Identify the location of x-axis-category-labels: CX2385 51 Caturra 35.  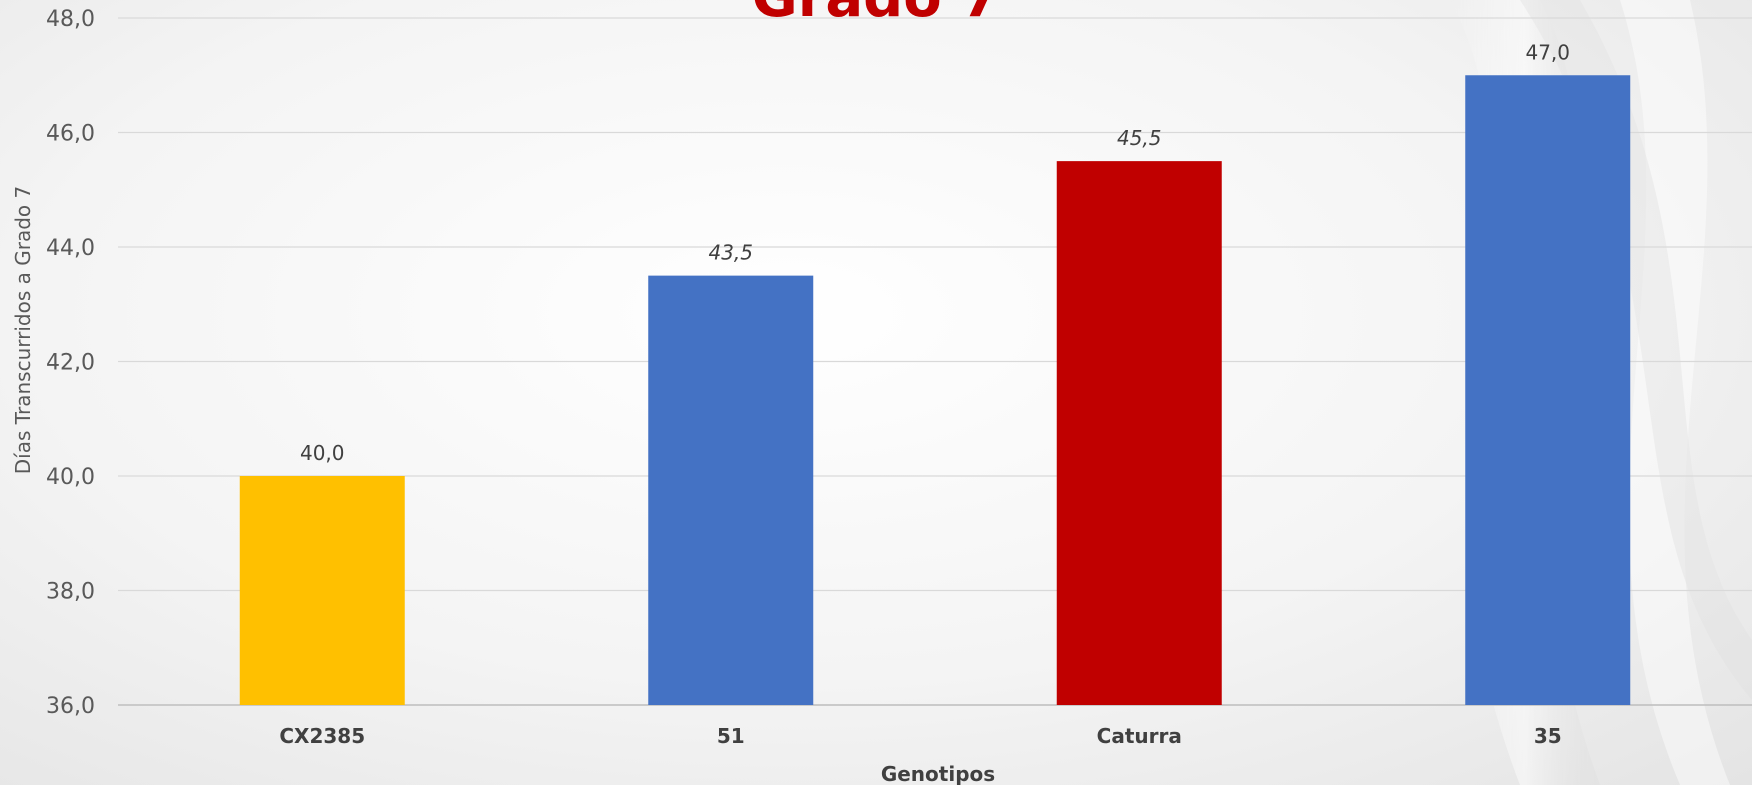
(920, 736).